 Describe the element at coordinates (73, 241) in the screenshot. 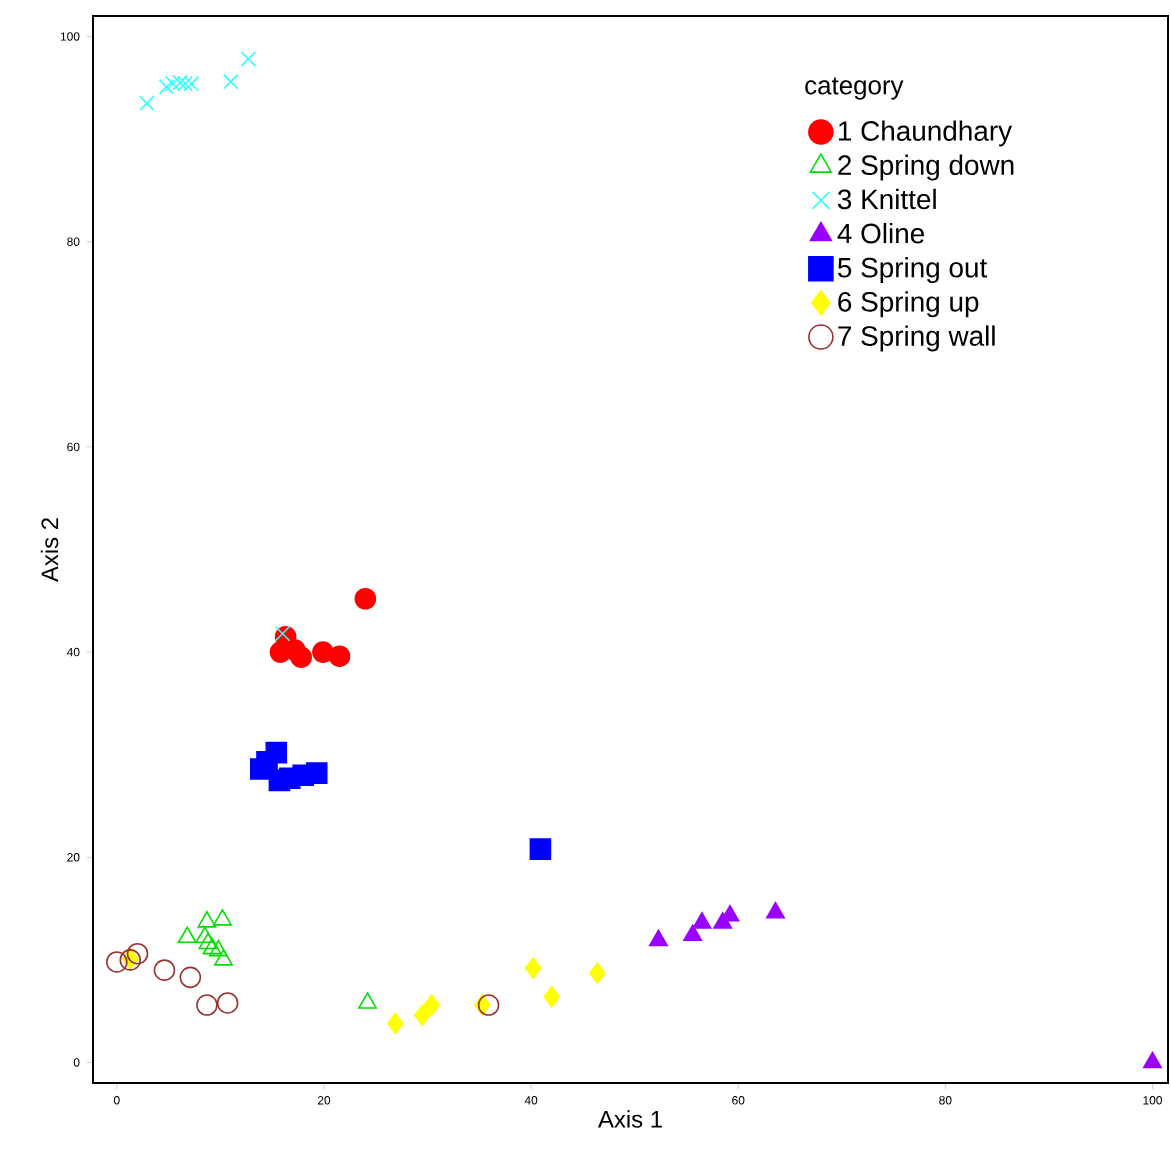

I see `y-tick-label: 80` at that location.